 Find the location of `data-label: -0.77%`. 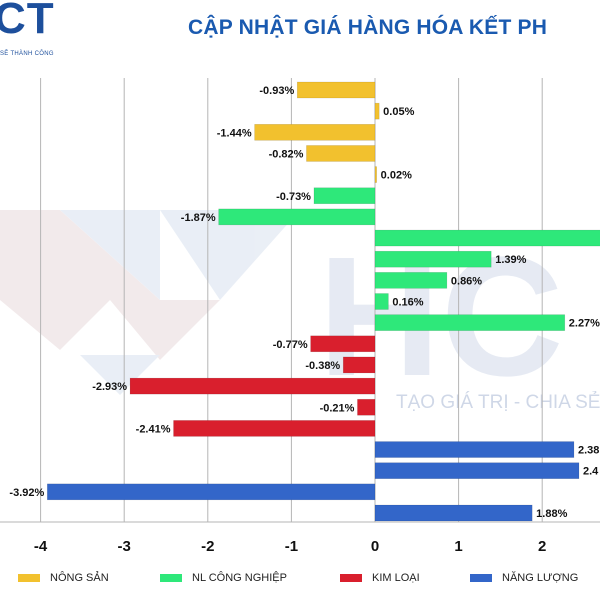

data-label: -0.77% is located at coordinates (290, 345).